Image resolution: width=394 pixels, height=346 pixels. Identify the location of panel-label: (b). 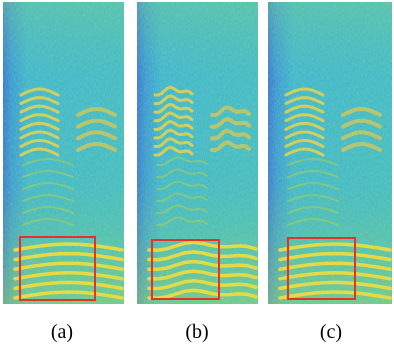
(196, 332).